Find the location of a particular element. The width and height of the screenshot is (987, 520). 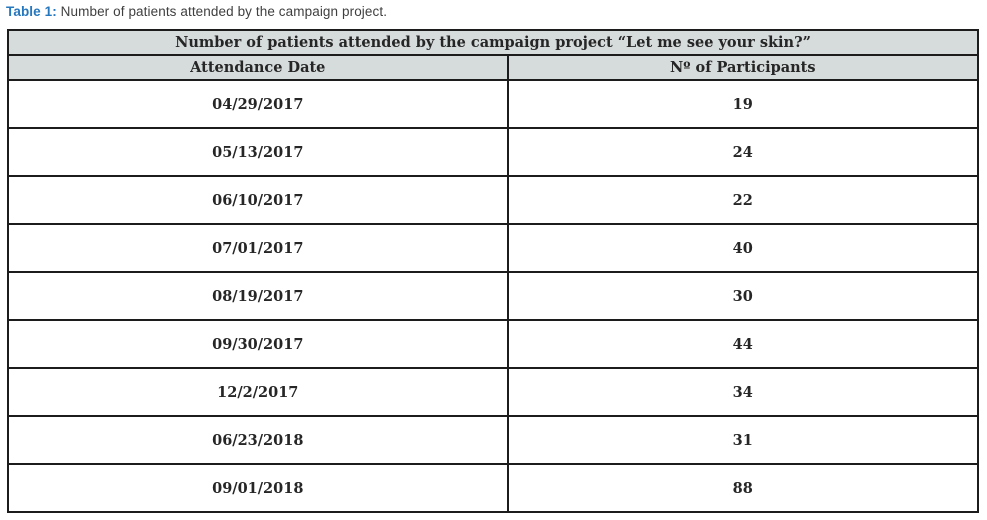

table-row: 05/13/2017 24 is located at coordinates (493, 152).